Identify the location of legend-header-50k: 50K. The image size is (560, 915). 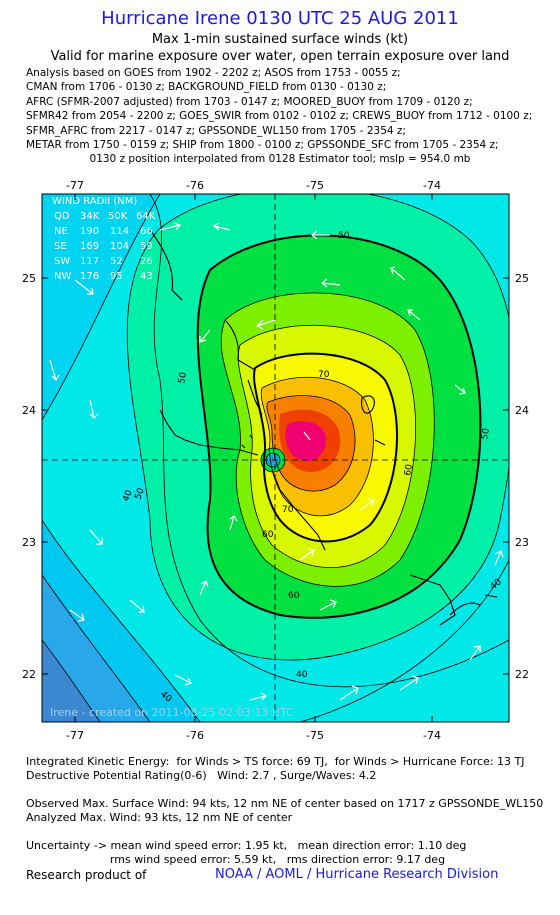
(118, 216).